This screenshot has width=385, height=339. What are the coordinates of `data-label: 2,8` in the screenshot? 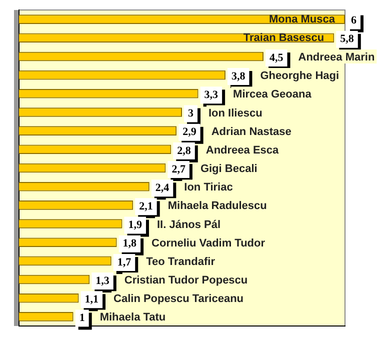 It's located at (184, 150).